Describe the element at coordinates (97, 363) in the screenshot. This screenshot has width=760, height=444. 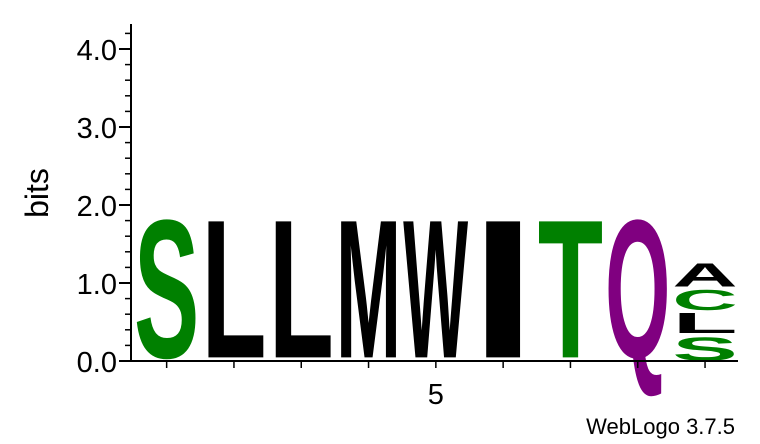
I see `y-tick-label: 0.0` at that location.